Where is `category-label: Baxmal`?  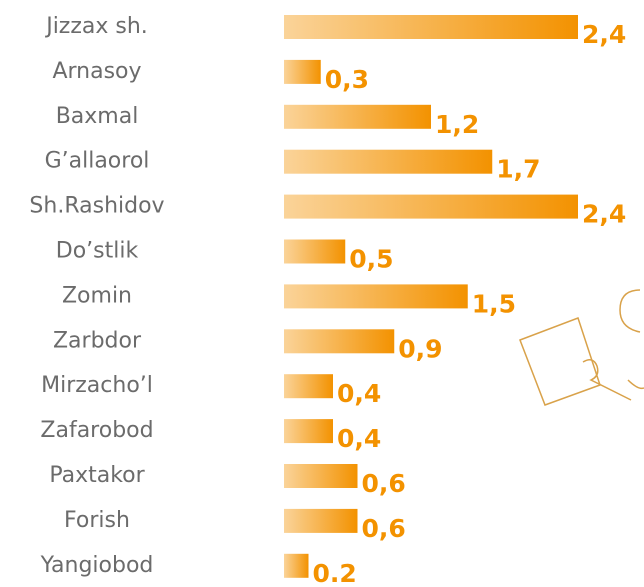 category-label: Baxmal is located at coordinates (97, 116).